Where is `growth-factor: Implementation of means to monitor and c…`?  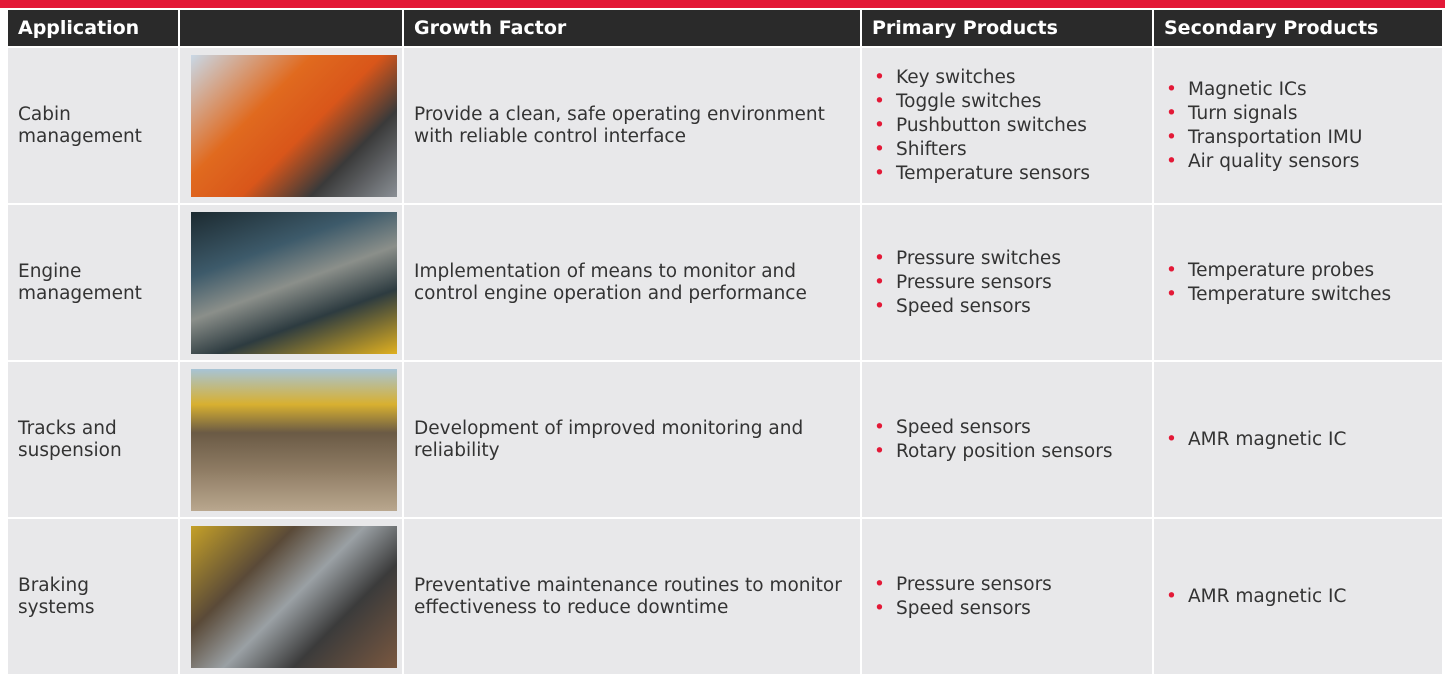 growth-factor: Implementation of means to monitor and c… is located at coordinates (610, 282).